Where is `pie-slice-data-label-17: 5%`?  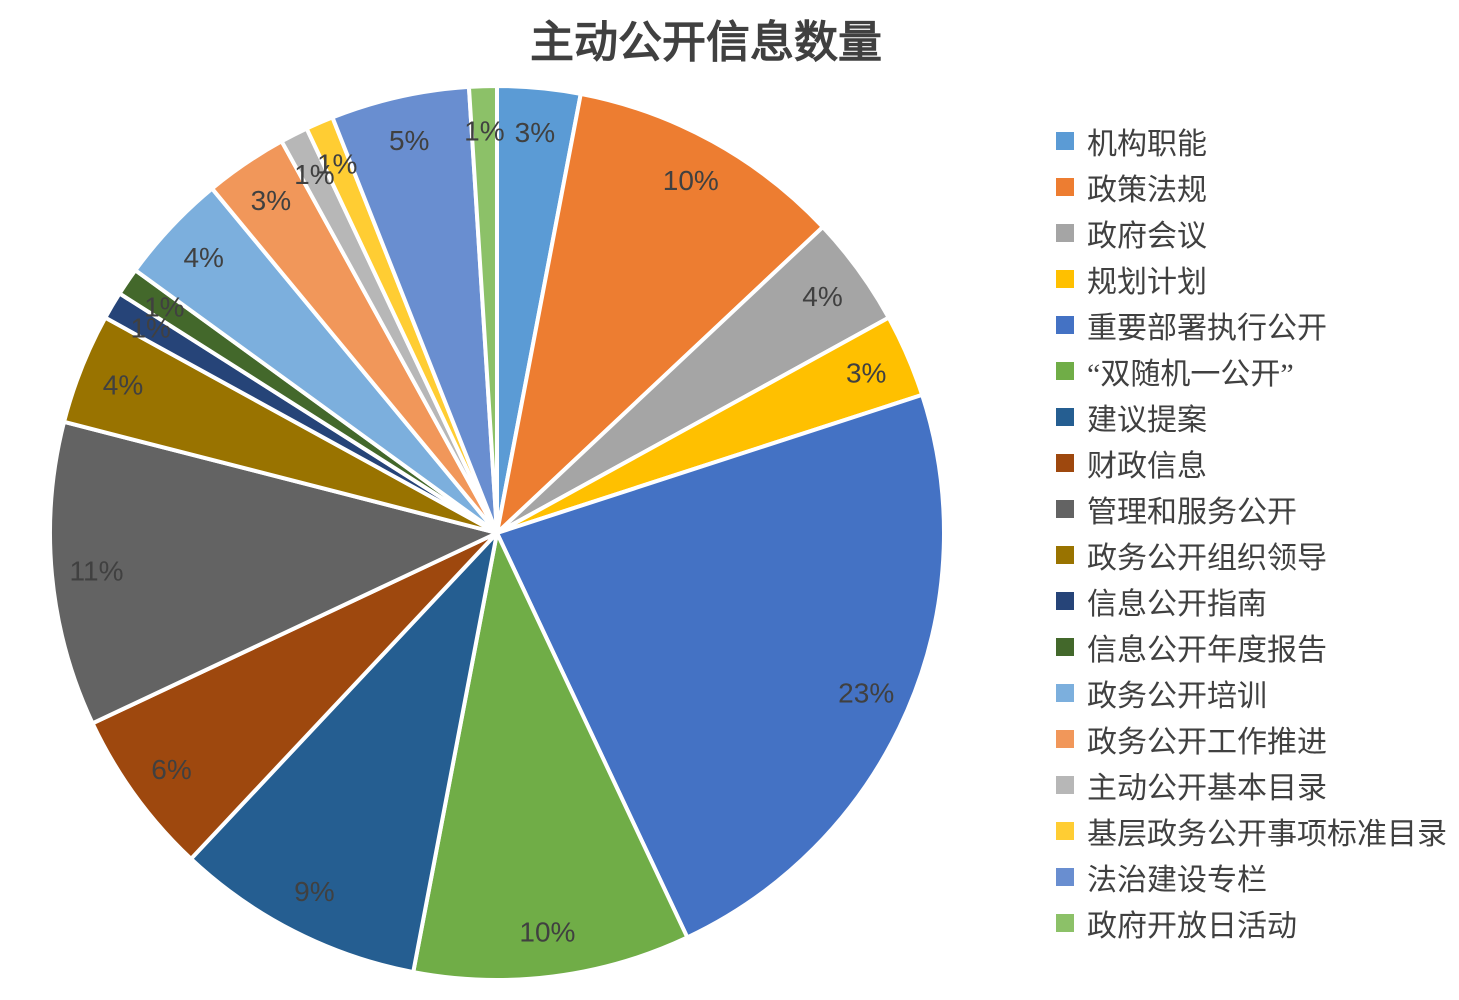 pie-slice-data-label-17: 5% is located at coordinates (409, 140).